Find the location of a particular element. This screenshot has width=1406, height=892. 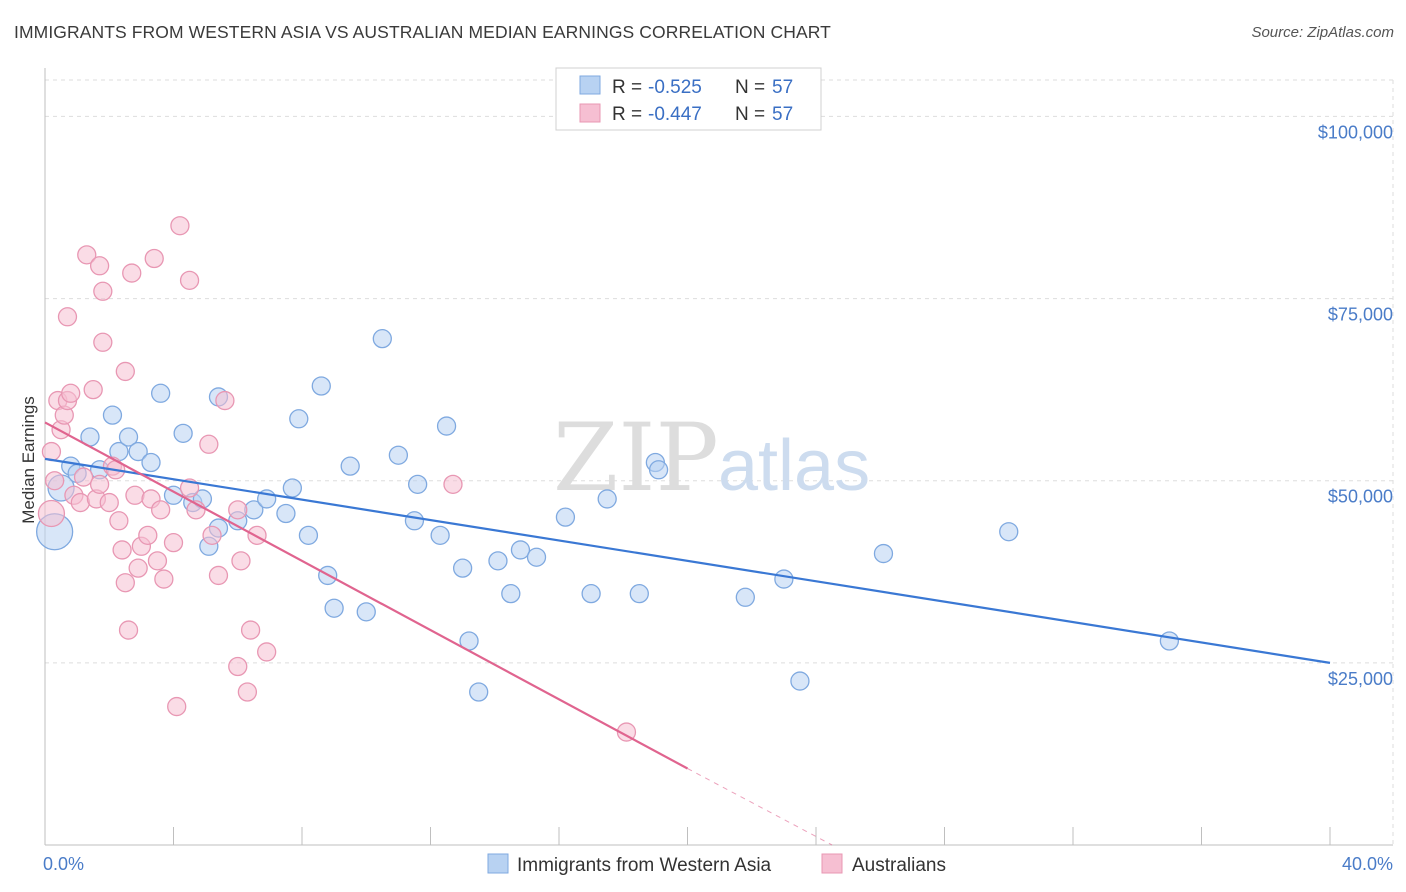

y-tick-label-2: $75,000 is located at coordinates (1360, 315).